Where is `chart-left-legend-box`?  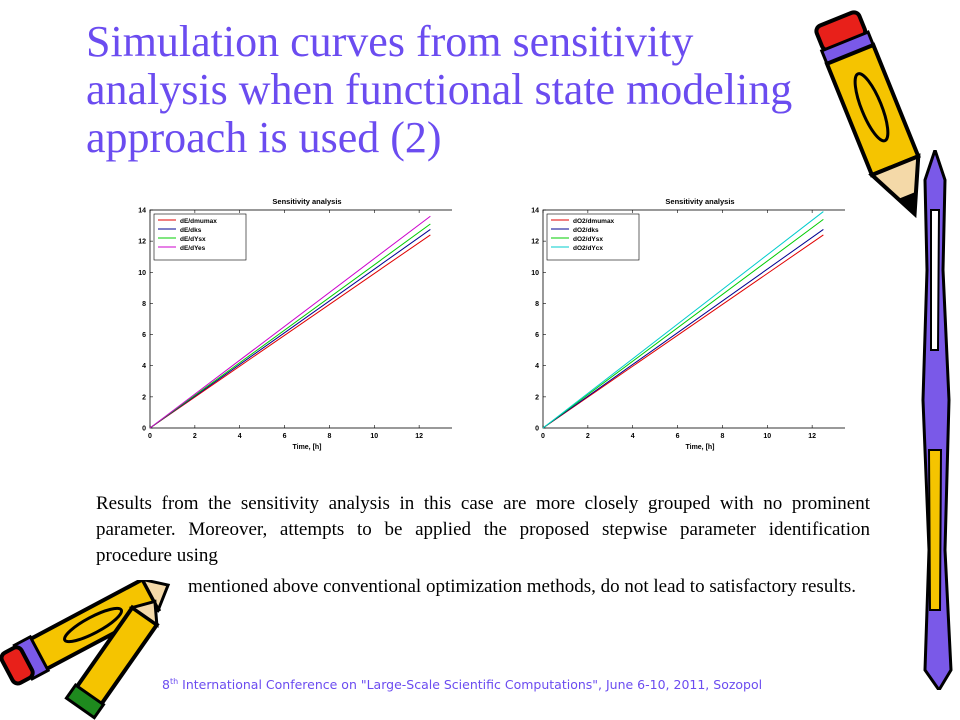
chart-left-legend-box is located at coordinates (200, 237).